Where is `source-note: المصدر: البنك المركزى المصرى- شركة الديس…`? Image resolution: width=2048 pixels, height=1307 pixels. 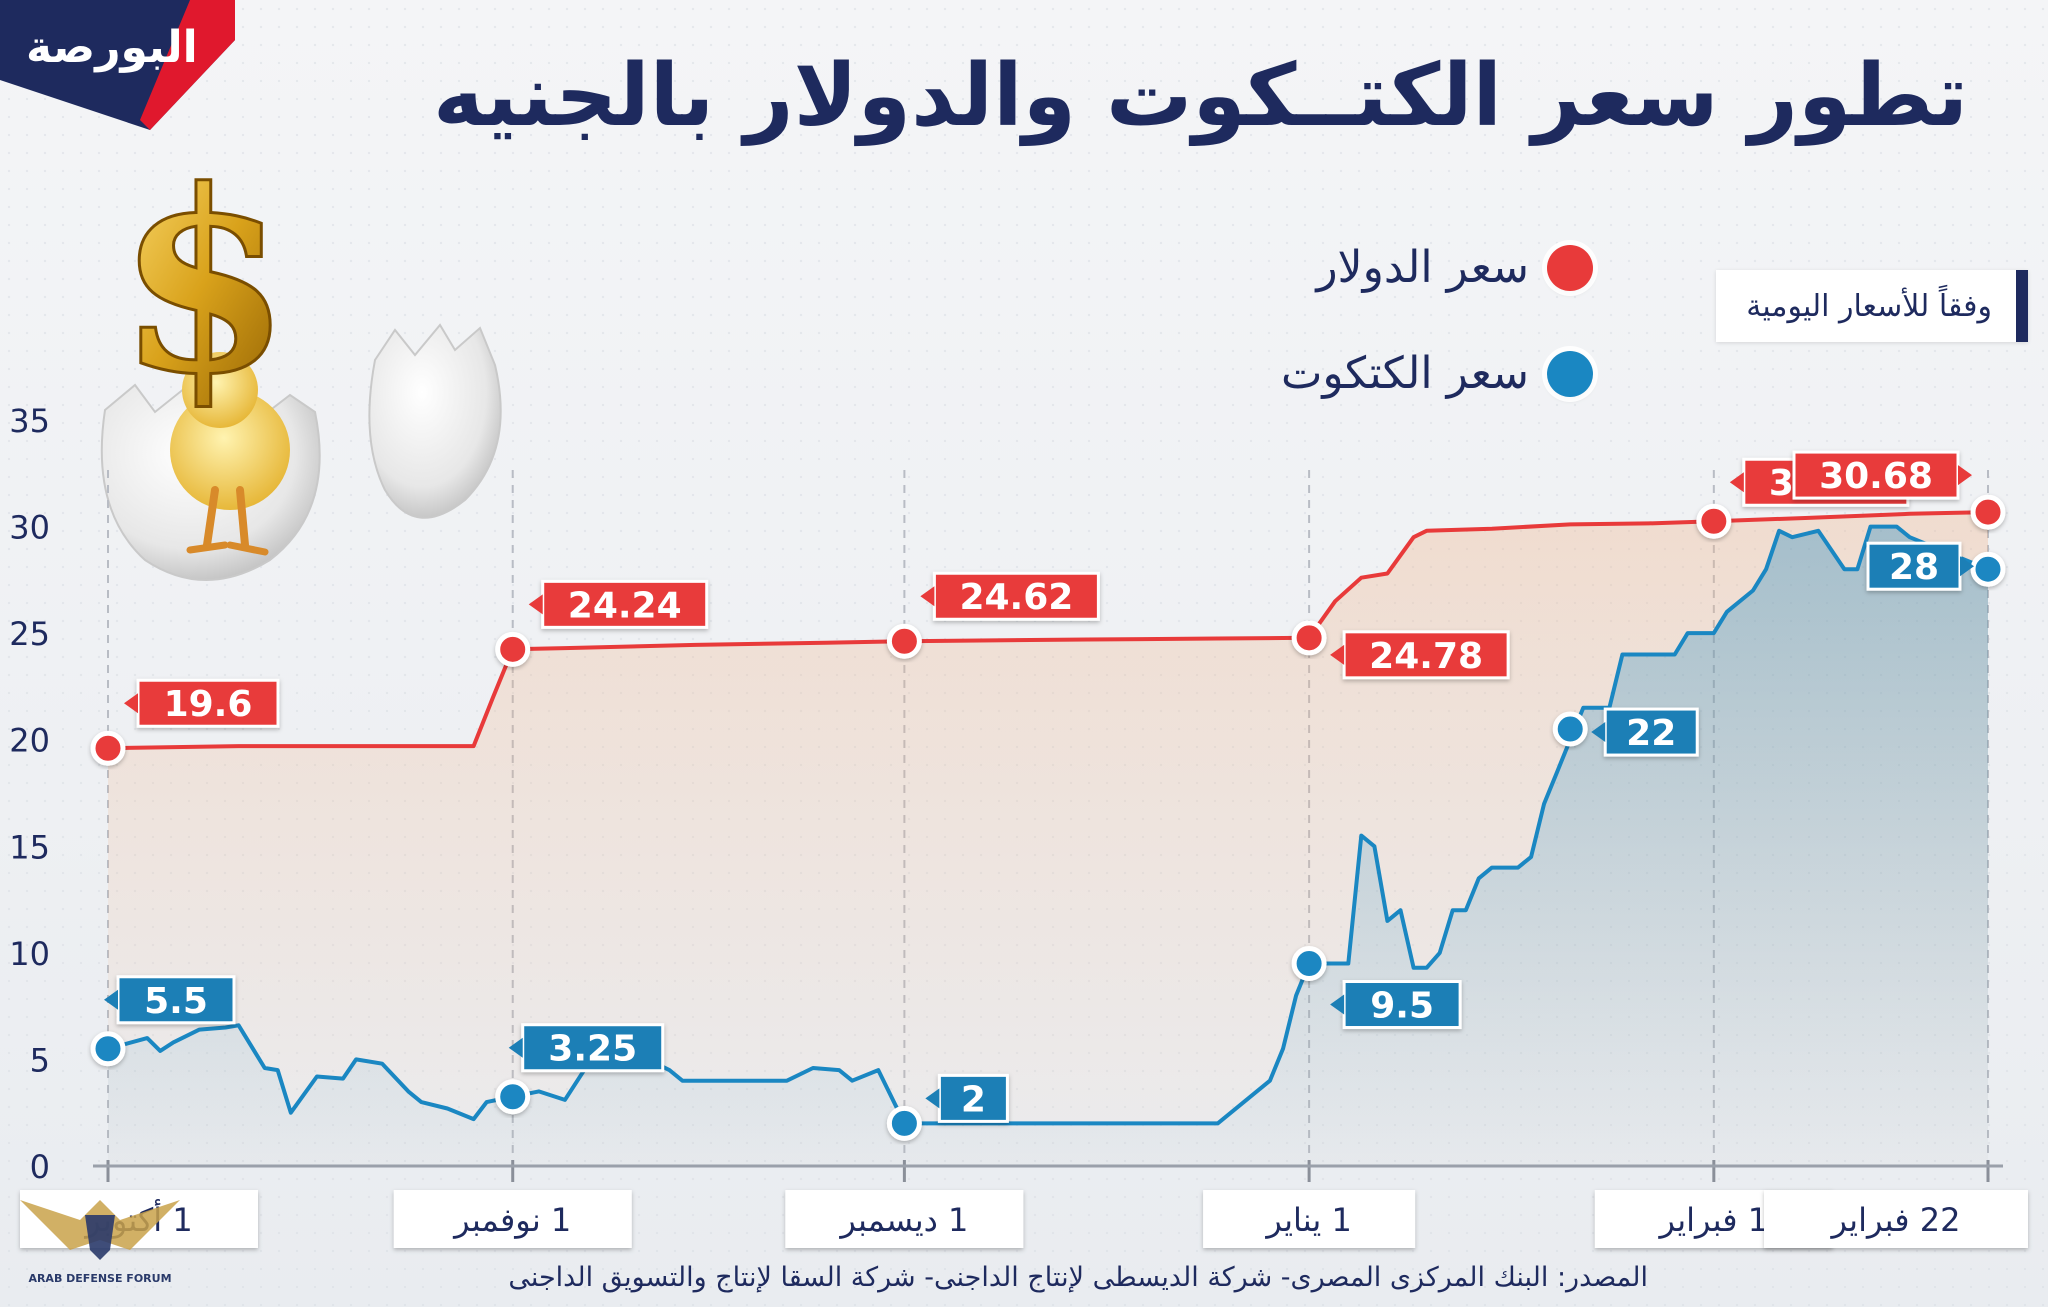
source-note: المصدر: البنك المركزى المصرى- شركة الديس… is located at coordinates (1078, 1277).